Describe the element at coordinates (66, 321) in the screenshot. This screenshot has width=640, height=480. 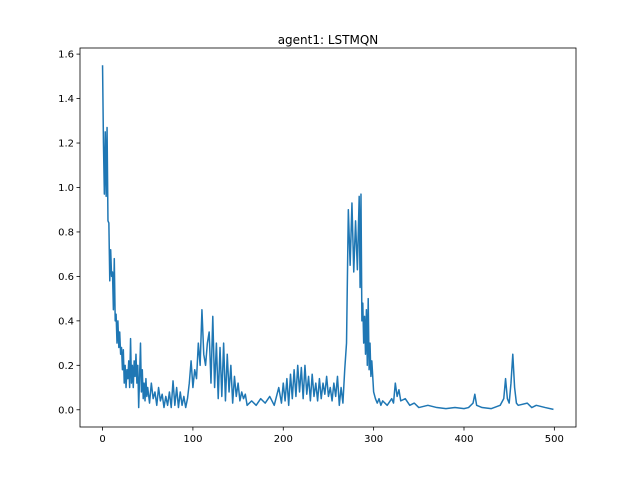
I see `y-tick-label: 0.4` at that location.